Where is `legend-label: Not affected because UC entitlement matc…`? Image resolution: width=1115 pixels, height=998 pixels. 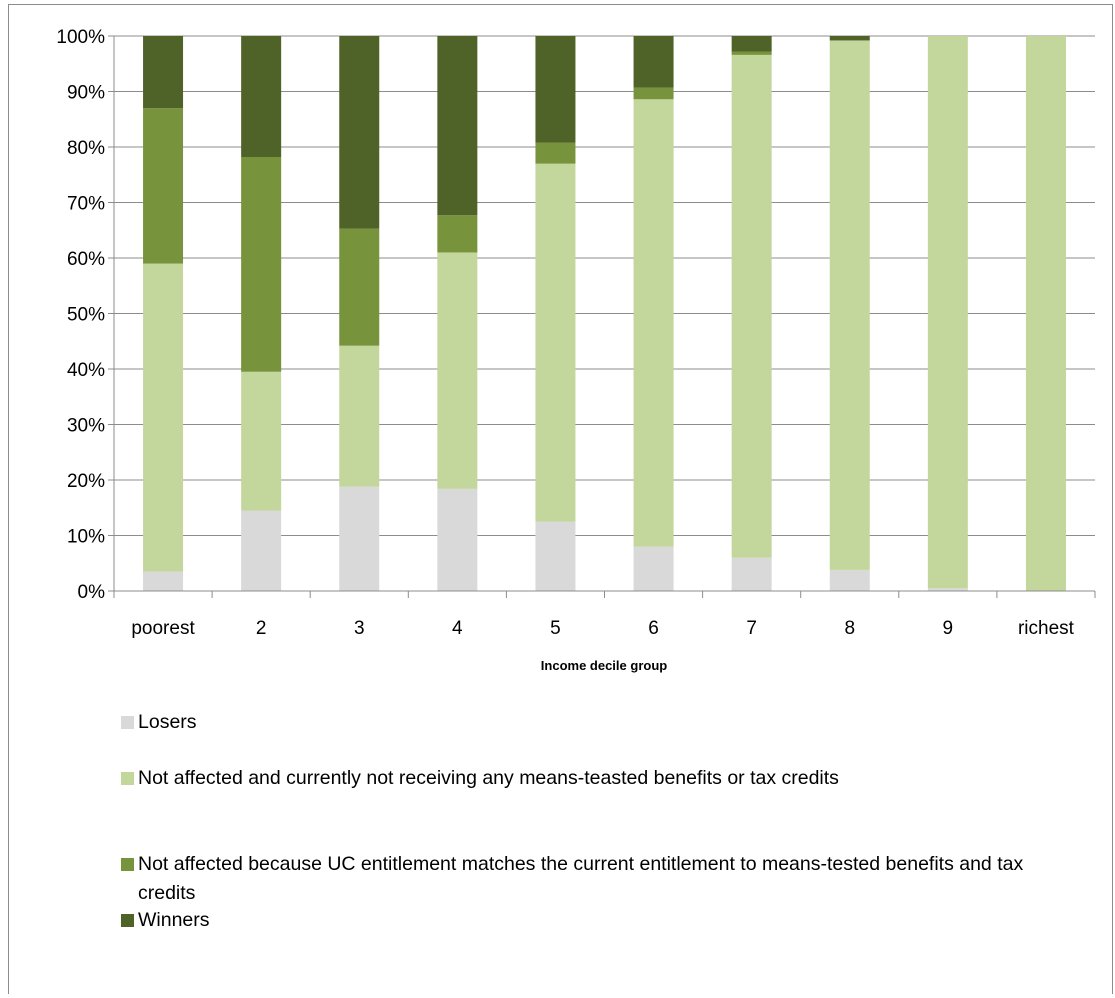
legend-label: Not affected because UC entitlement matc… is located at coordinates (581, 878).